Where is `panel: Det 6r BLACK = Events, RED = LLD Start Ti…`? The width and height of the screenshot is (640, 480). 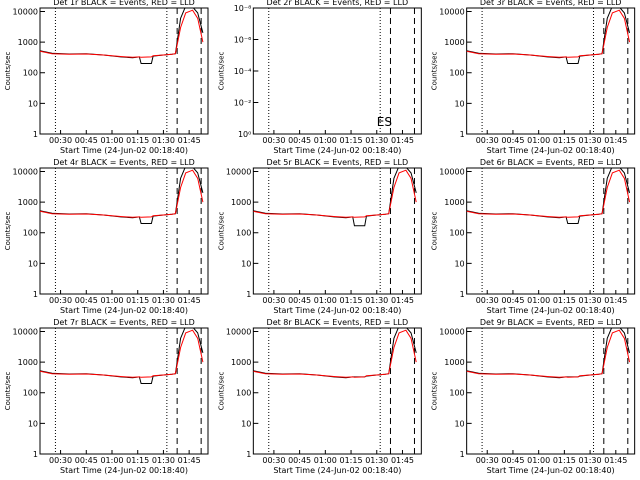
panel: Det 6r BLACK = Events, RED = LLD Start Ti… is located at coordinates (533, 236).